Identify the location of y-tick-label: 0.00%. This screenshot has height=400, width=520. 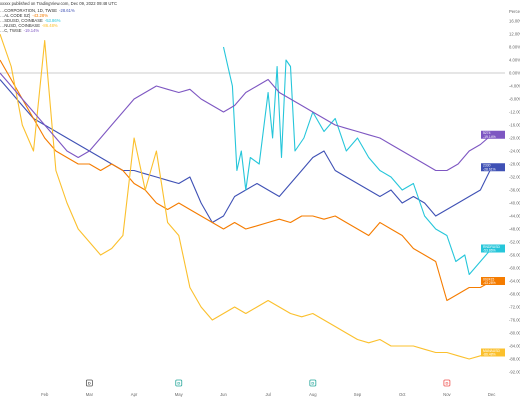
(514, 73).